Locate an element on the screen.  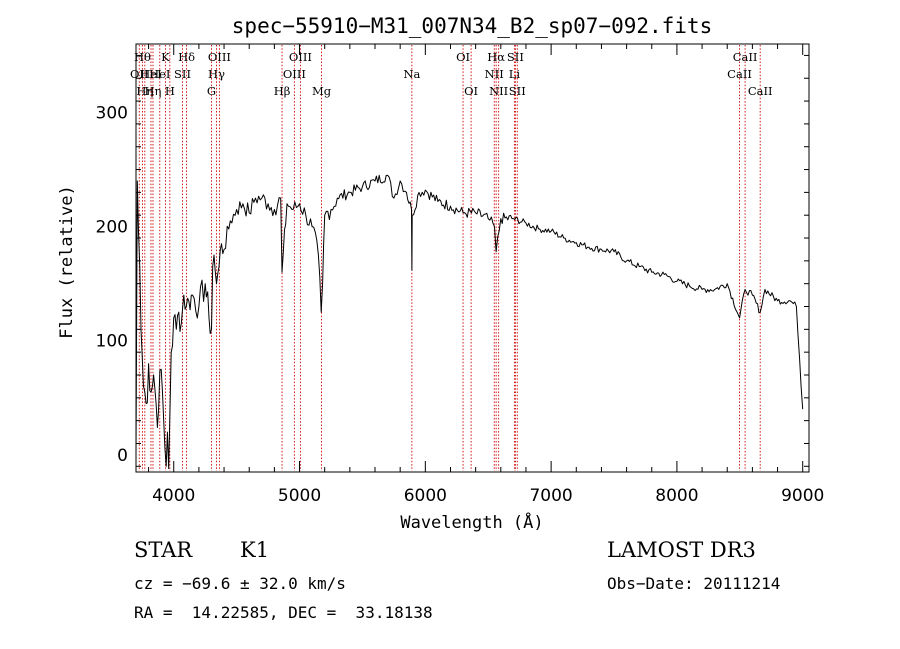
y-tick-label: 100 is located at coordinates (112, 342).